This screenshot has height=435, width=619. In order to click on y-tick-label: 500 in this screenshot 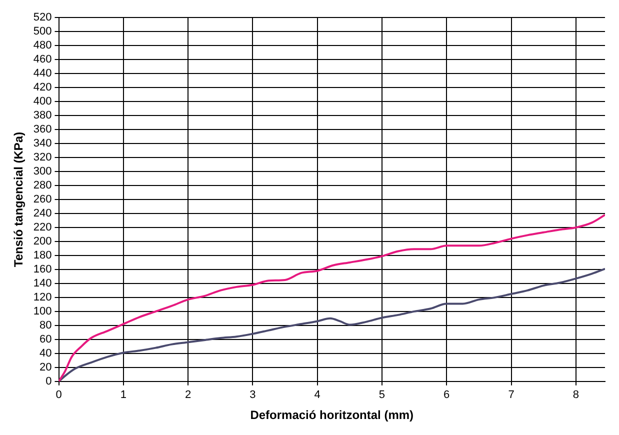, I will do `click(42, 32)`.